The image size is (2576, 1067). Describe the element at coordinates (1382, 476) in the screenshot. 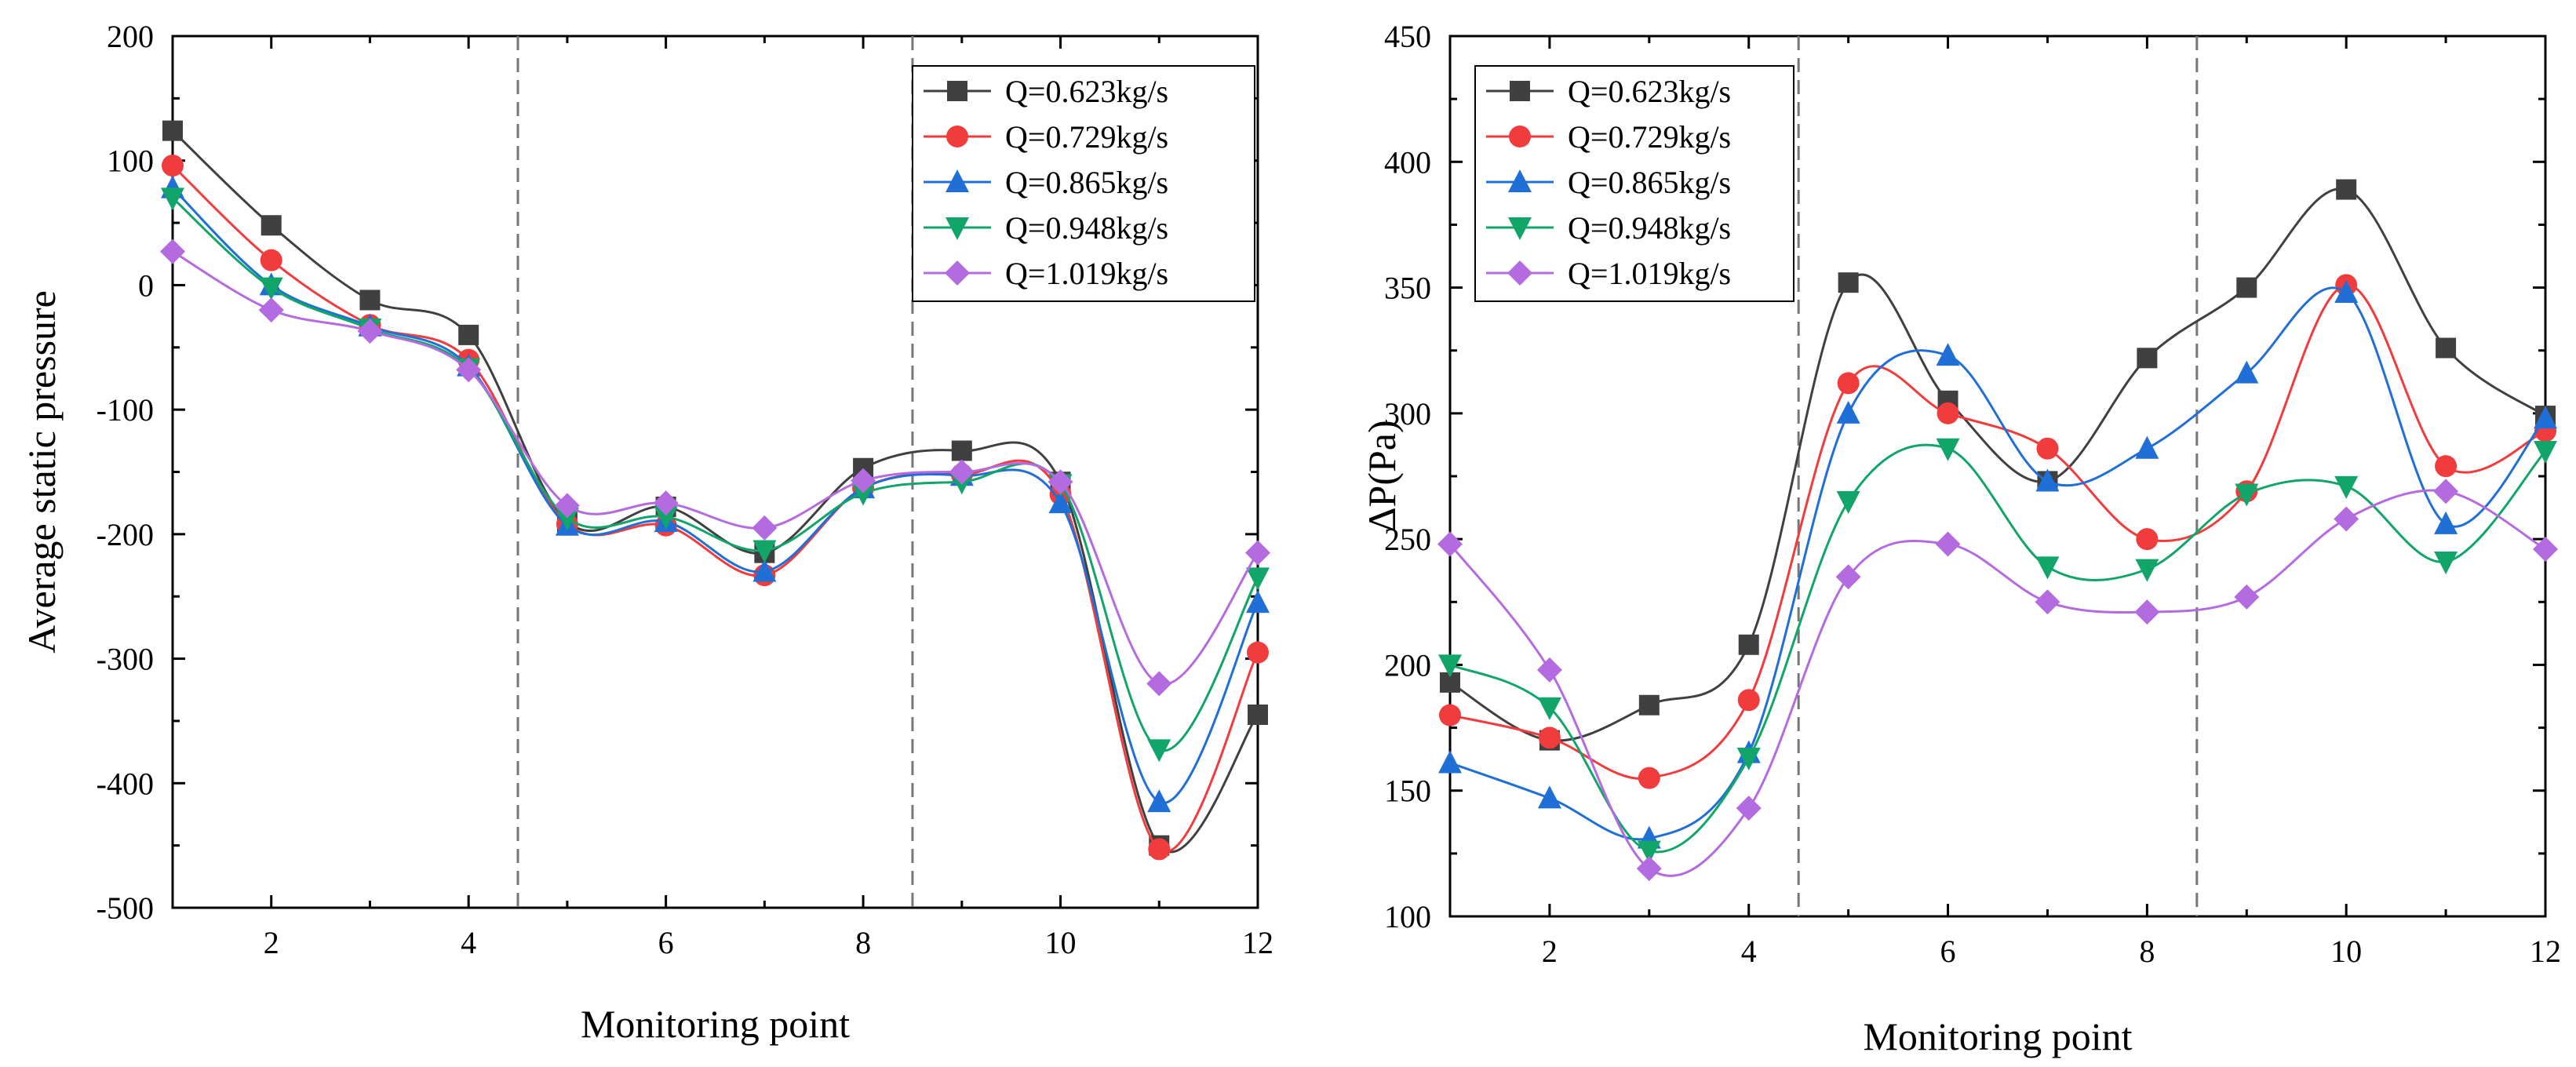

I see `y-axis-title: ΔP(Pa)` at that location.